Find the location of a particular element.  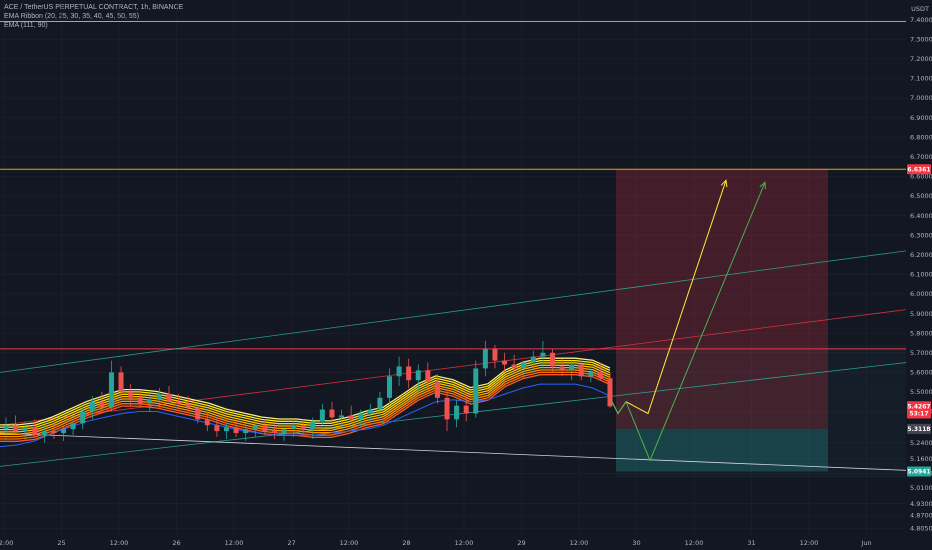

y-tick-label: 7.4000 is located at coordinates (921, 20).